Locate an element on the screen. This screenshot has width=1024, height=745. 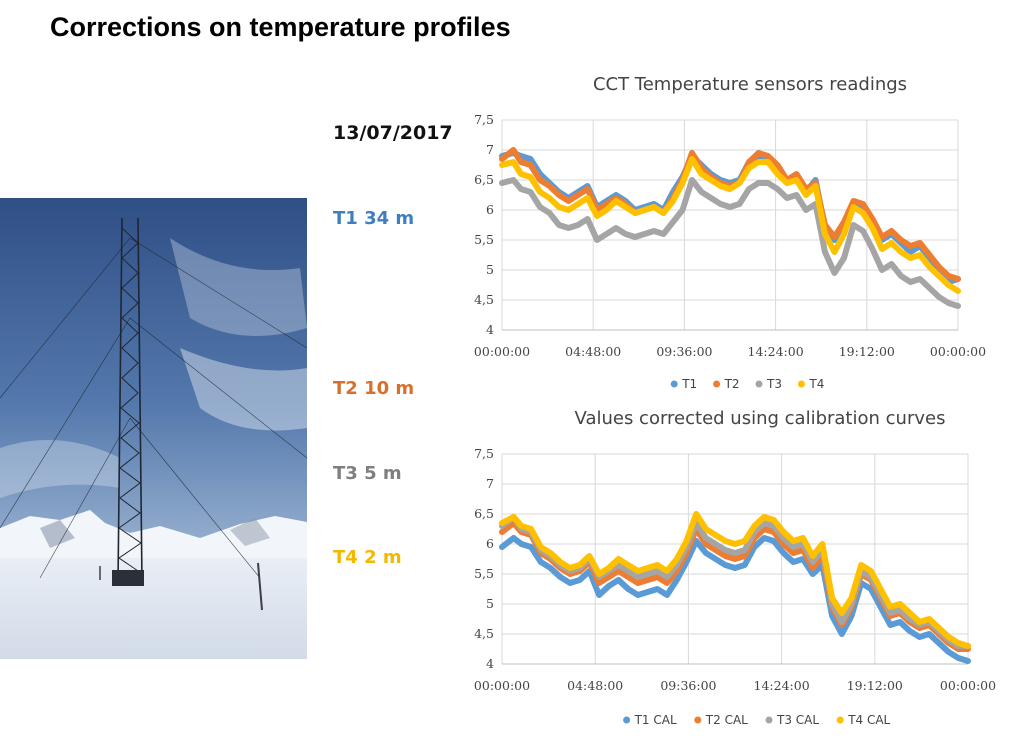
series-line-t4-cal is located at coordinates (735, 580).